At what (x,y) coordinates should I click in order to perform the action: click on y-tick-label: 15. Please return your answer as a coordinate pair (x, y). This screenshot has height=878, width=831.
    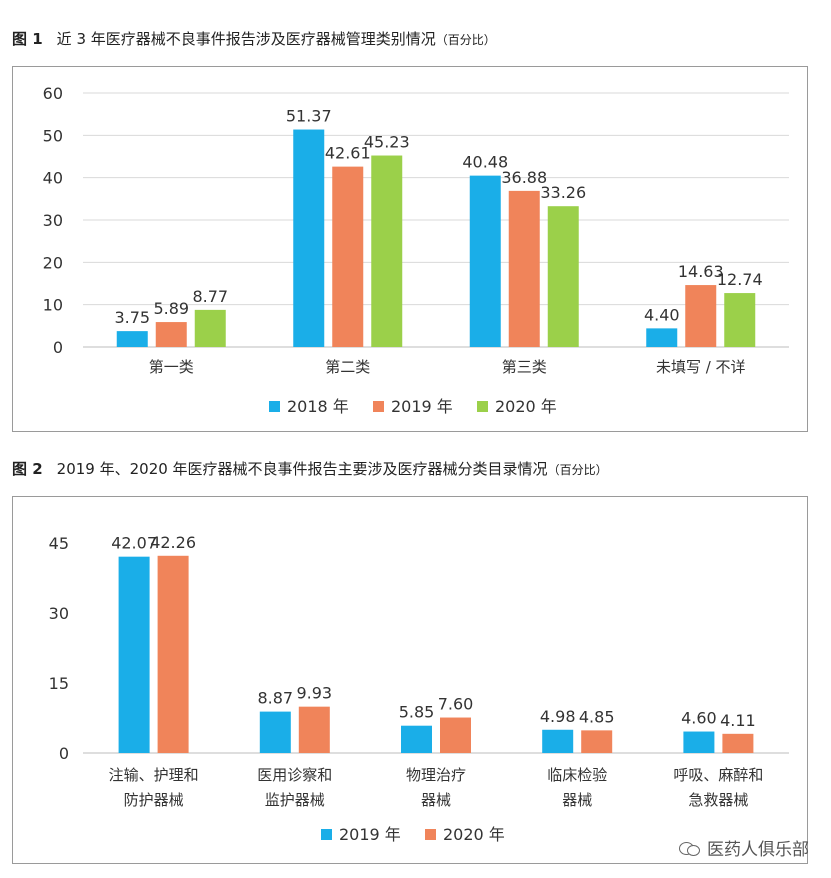
    Looking at the image, I should click on (59, 683).